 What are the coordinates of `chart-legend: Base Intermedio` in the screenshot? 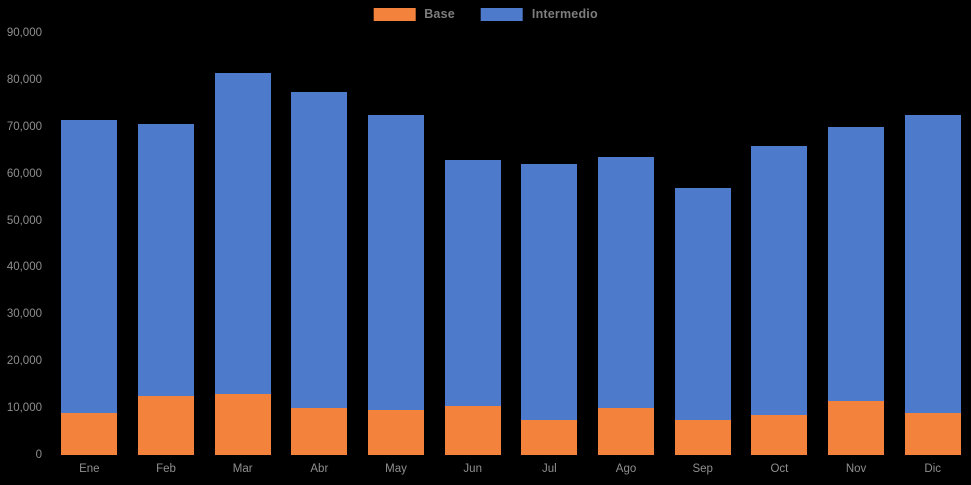 It's located at (485, 14).